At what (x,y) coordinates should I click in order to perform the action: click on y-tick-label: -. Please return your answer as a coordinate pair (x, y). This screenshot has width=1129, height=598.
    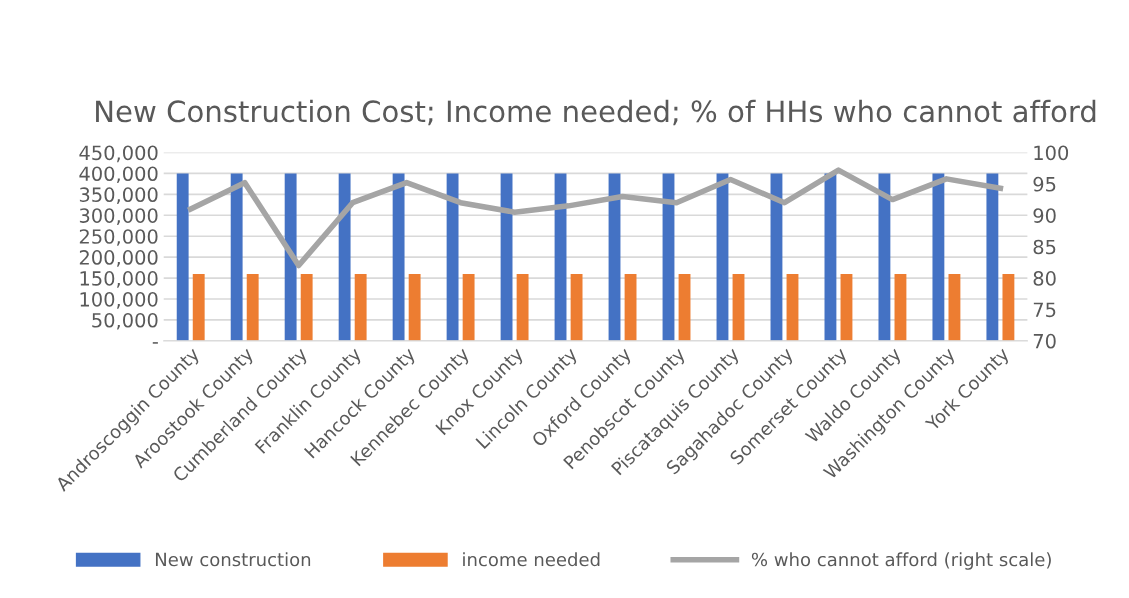
    Looking at the image, I should click on (155, 343).